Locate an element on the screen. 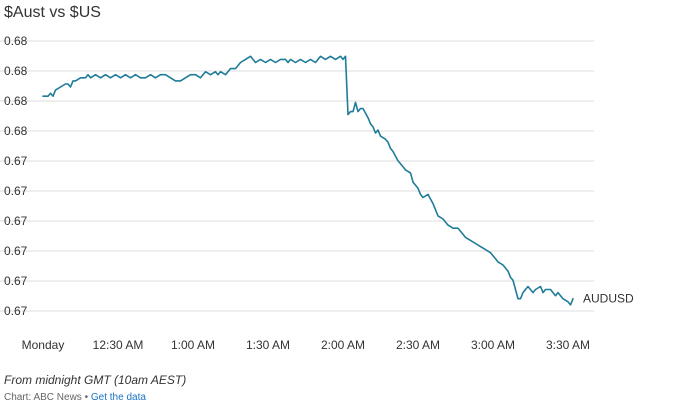 The height and width of the screenshot is (403, 691). get-the-data-link: Get the data is located at coordinates (118, 397).